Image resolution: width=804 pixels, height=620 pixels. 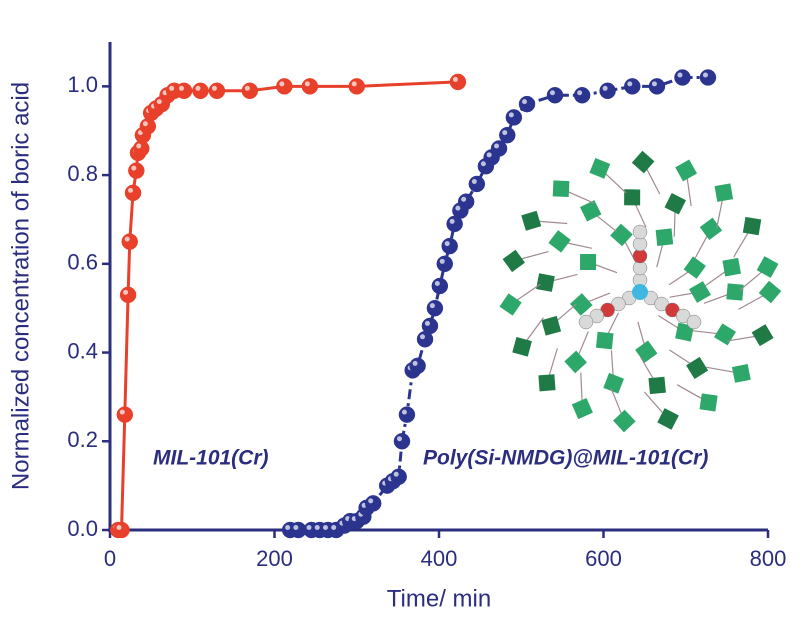 What do you see at coordinates (274, 558) in the screenshot?
I see `x-tick-label: 200` at bounding box center [274, 558].